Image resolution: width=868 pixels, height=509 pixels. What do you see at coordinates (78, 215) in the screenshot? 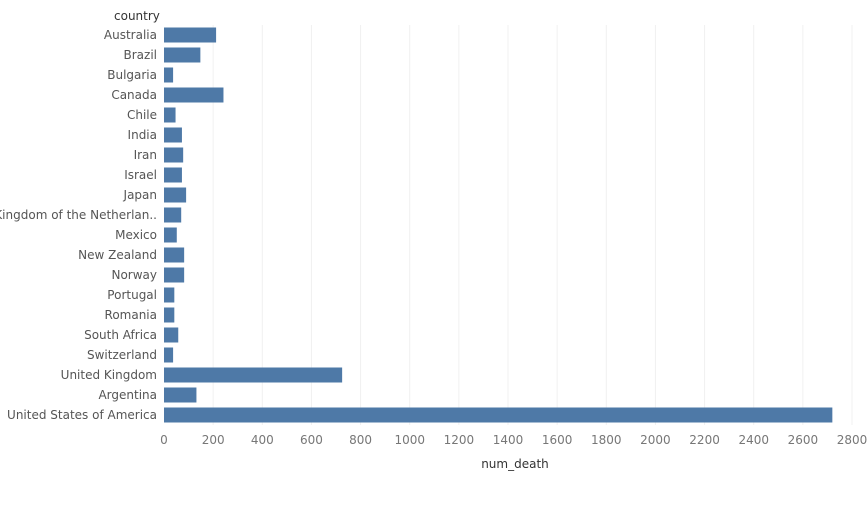
I see `category-label: Kingdom of the Netherlan..` at bounding box center [78, 215].